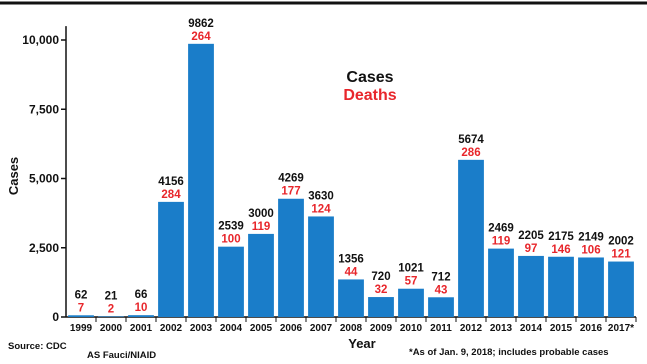  Describe the element at coordinates (411, 328) in the screenshot. I see `x-tick-label: 2010` at that location.